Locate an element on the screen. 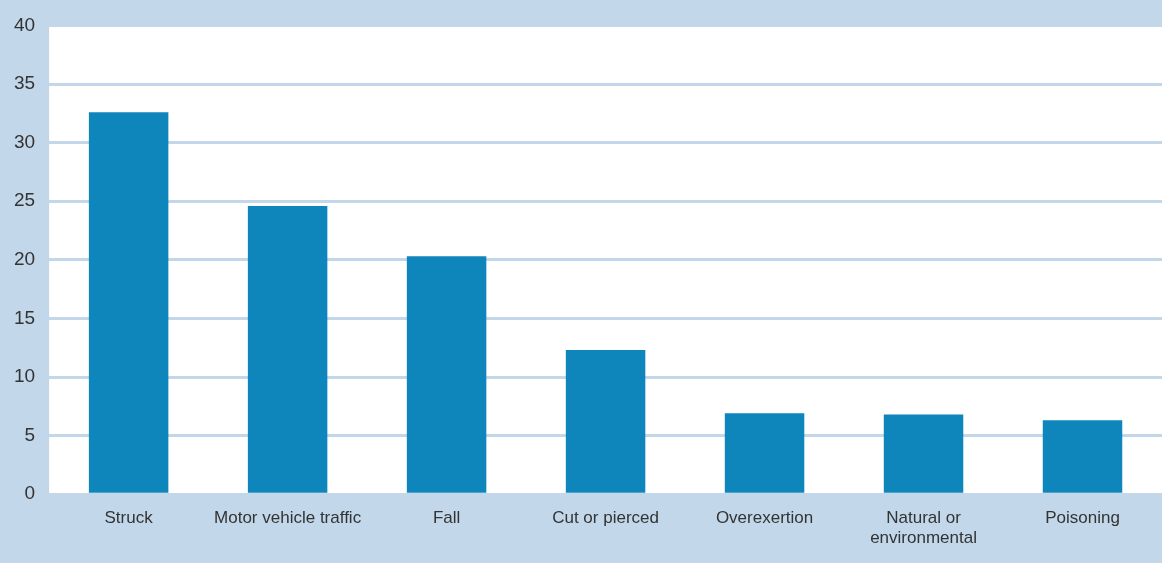 This screenshot has width=1162, height=563. y-tick-label: 30 is located at coordinates (24, 141).